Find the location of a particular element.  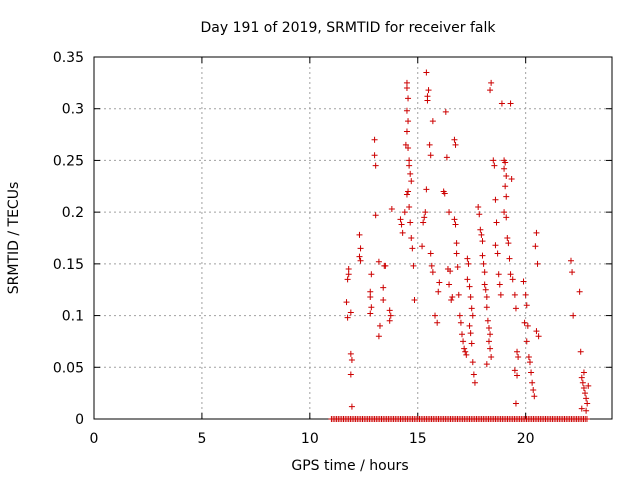

y-tick-label: 0.3 is located at coordinates (73, 110).